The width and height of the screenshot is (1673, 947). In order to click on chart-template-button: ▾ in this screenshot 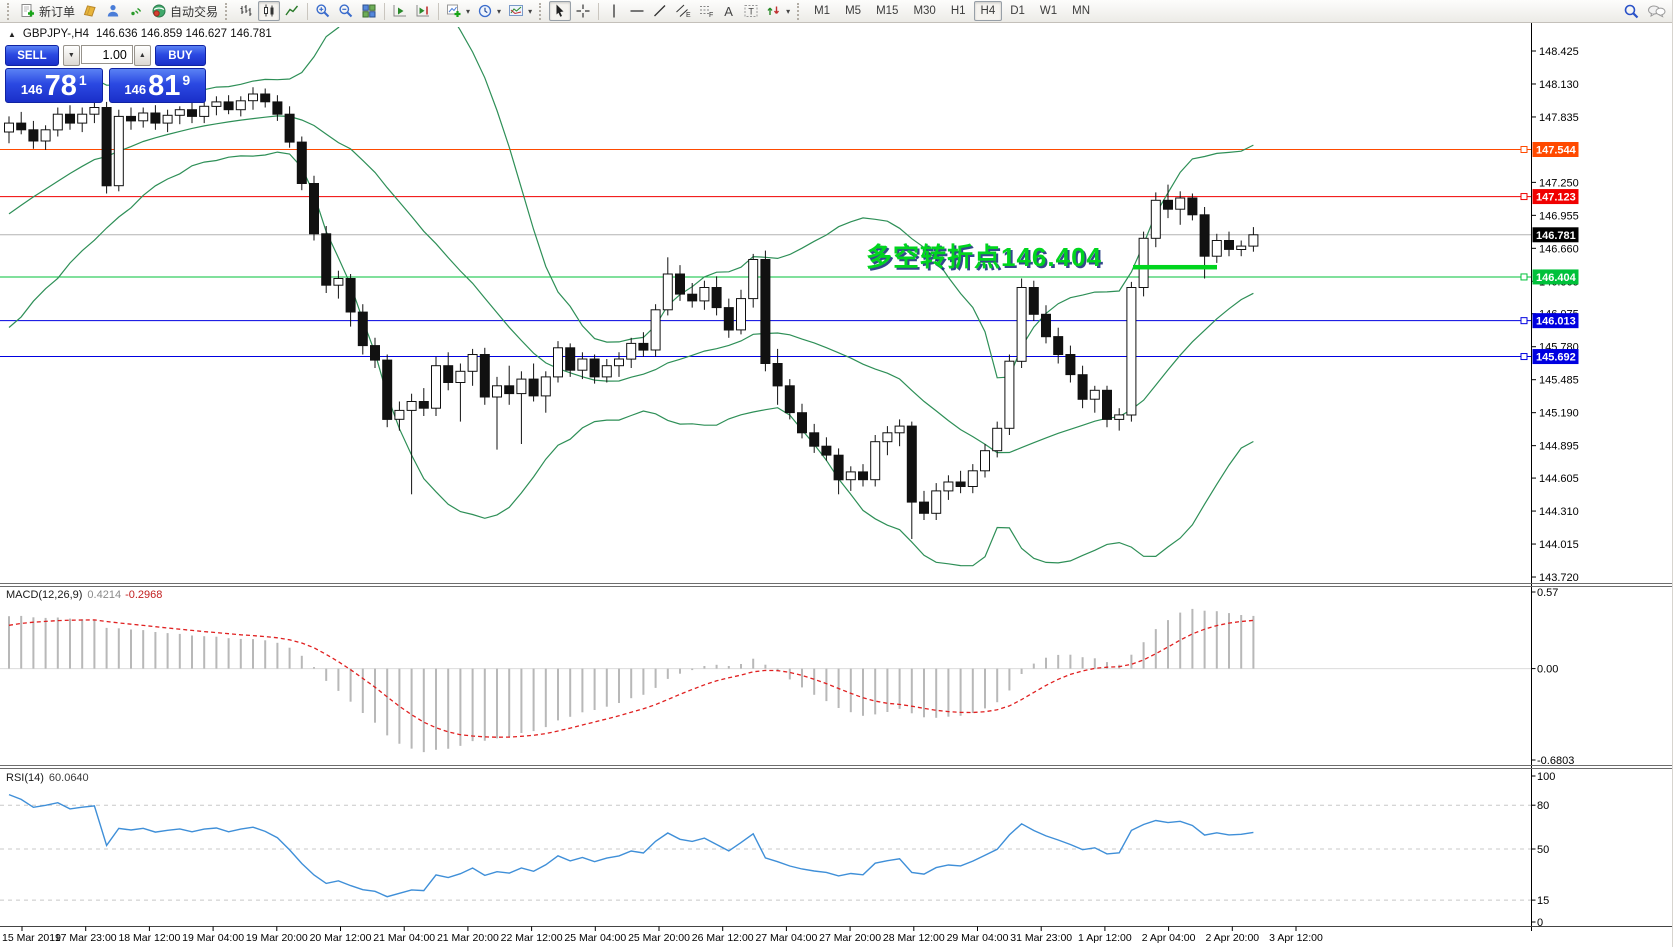, I will do `click(520, 11)`.